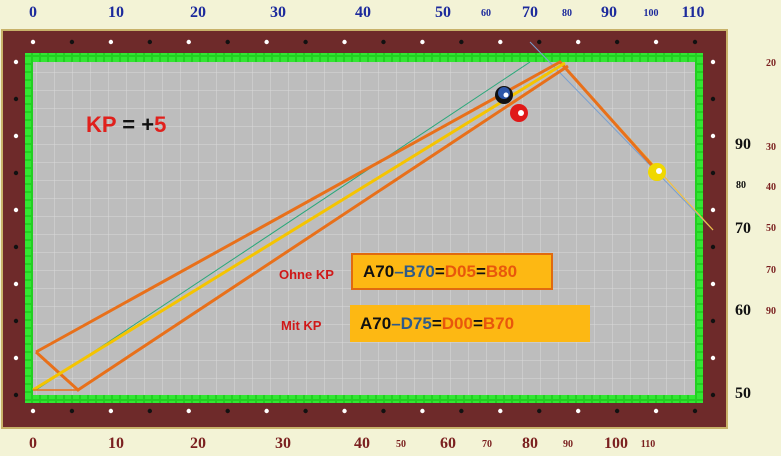 The width and height of the screenshot is (781, 456). What do you see at coordinates (160, 124) in the screenshot?
I see `kp-number: 5` at bounding box center [160, 124].